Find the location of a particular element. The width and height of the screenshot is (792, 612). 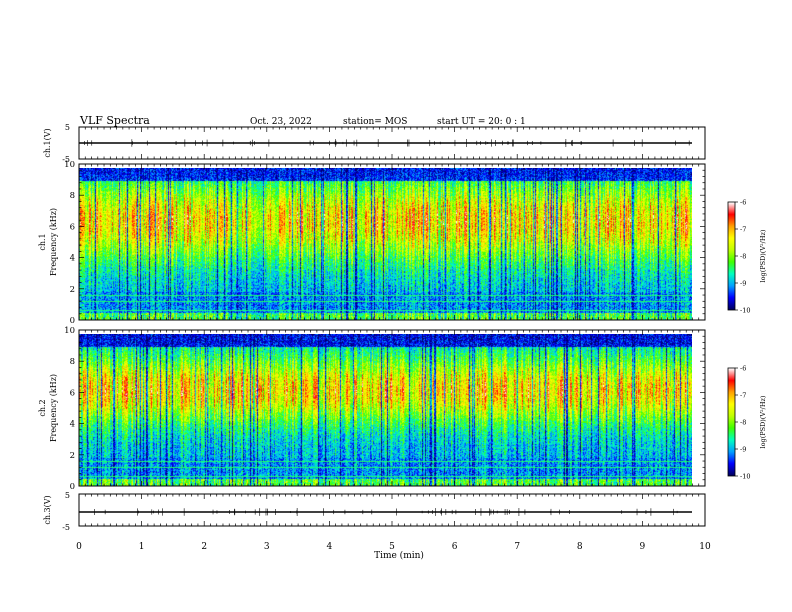

ch1-colorbar-label: log(PSD)(V²/Hz) is located at coordinates (763, 255).